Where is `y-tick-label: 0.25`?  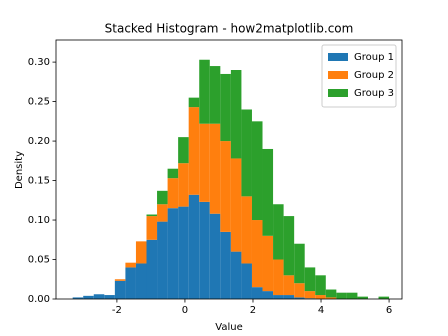 y-tick-label: 0.25 is located at coordinates (39, 102).